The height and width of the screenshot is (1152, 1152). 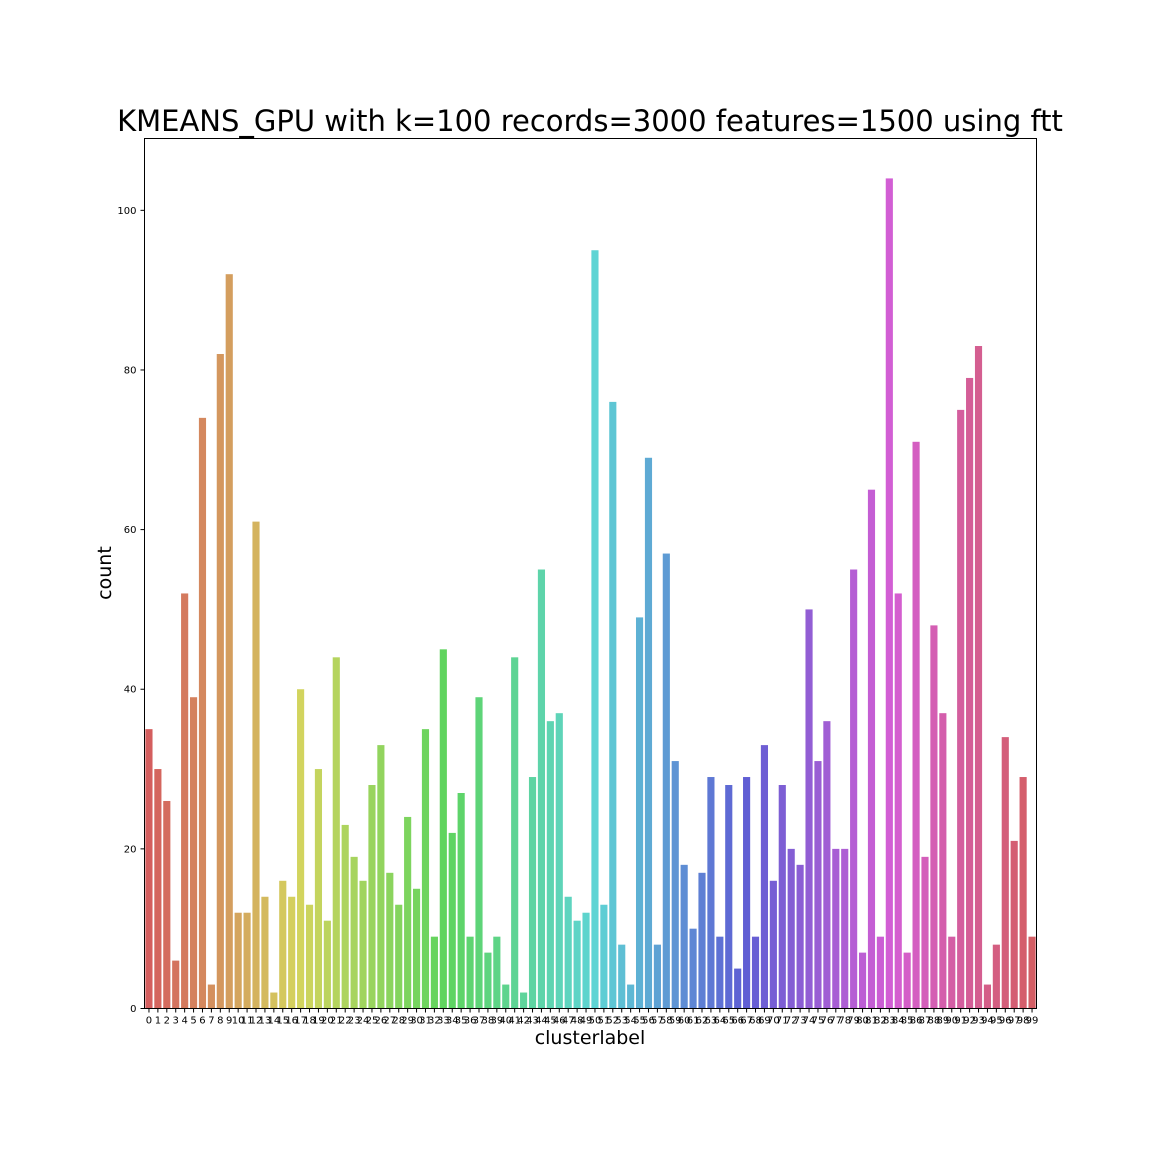 What do you see at coordinates (434, 1021) in the screenshot?
I see `x-tick-label: 32` at bounding box center [434, 1021].